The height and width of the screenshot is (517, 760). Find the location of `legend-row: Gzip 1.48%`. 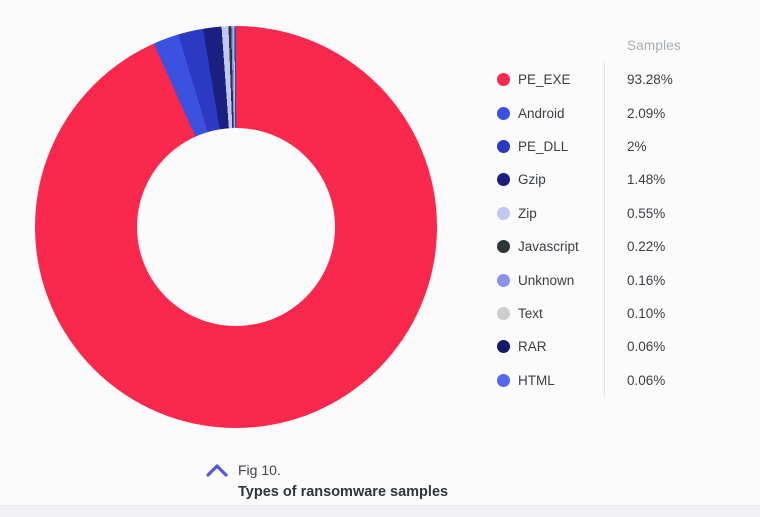

legend-row: Gzip 1.48% is located at coordinates (622, 179).